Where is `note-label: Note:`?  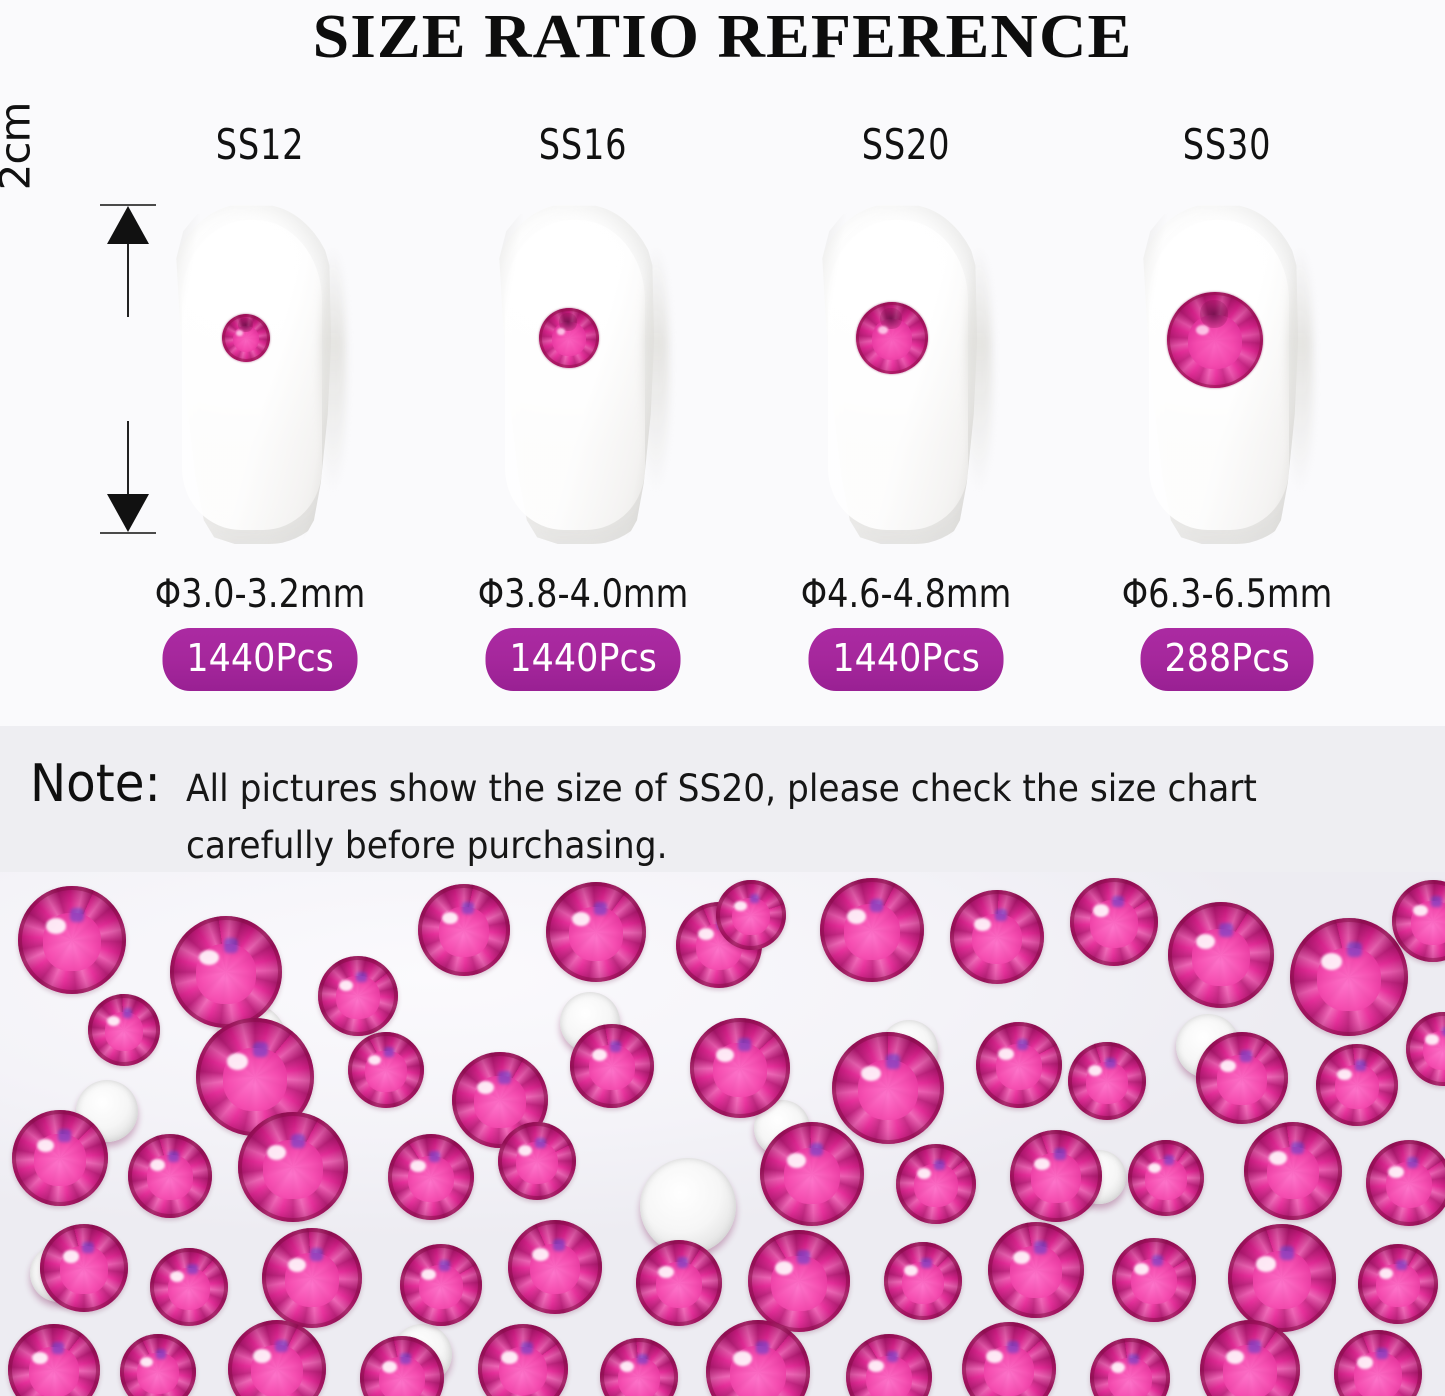 note-label: Note: is located at coordinates (95, 784).